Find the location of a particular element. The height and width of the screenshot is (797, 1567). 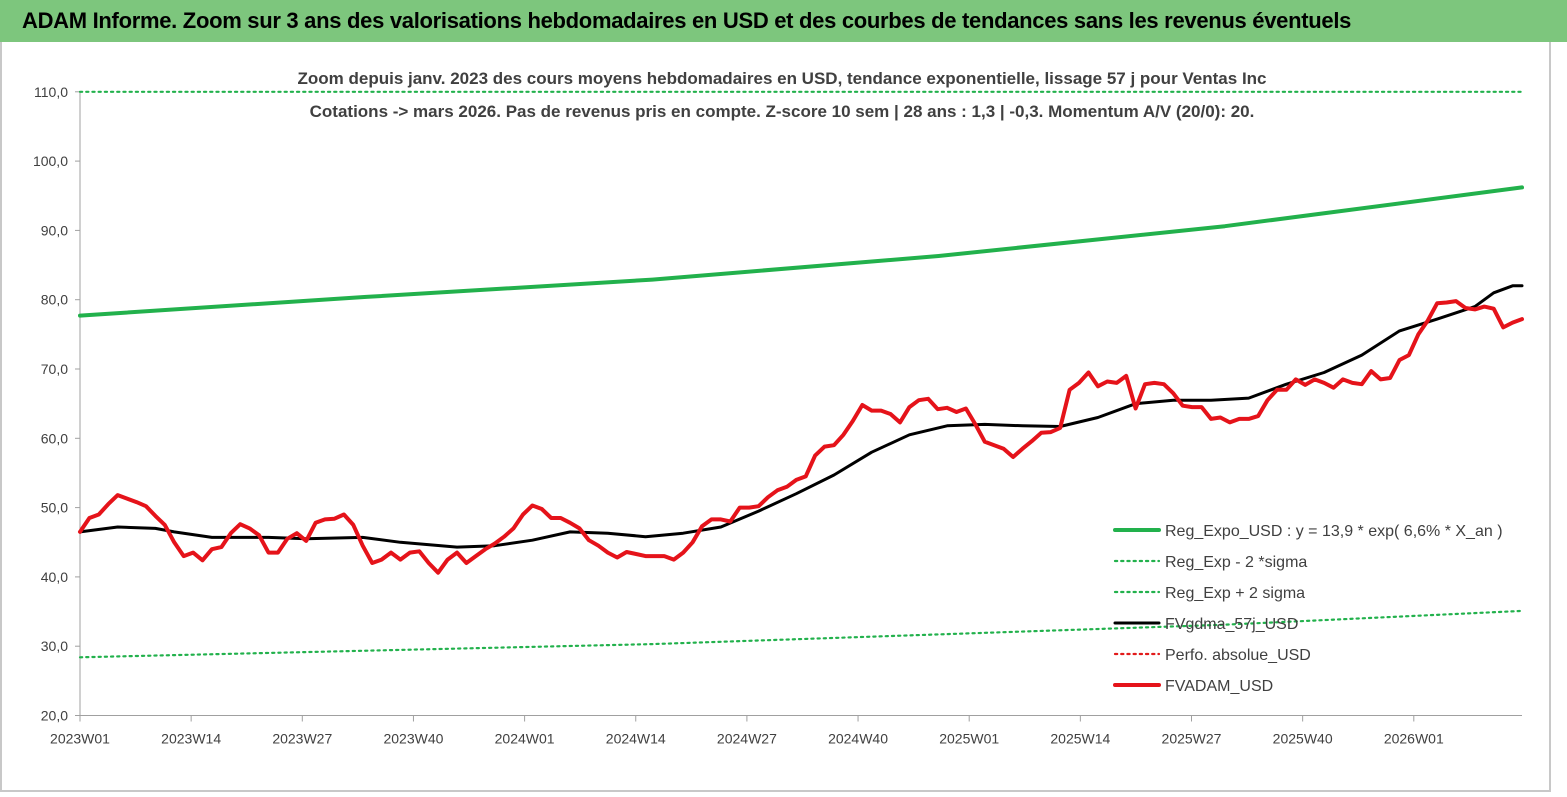

y-tick-label: 110,0 is located at coordinates (51, 92).